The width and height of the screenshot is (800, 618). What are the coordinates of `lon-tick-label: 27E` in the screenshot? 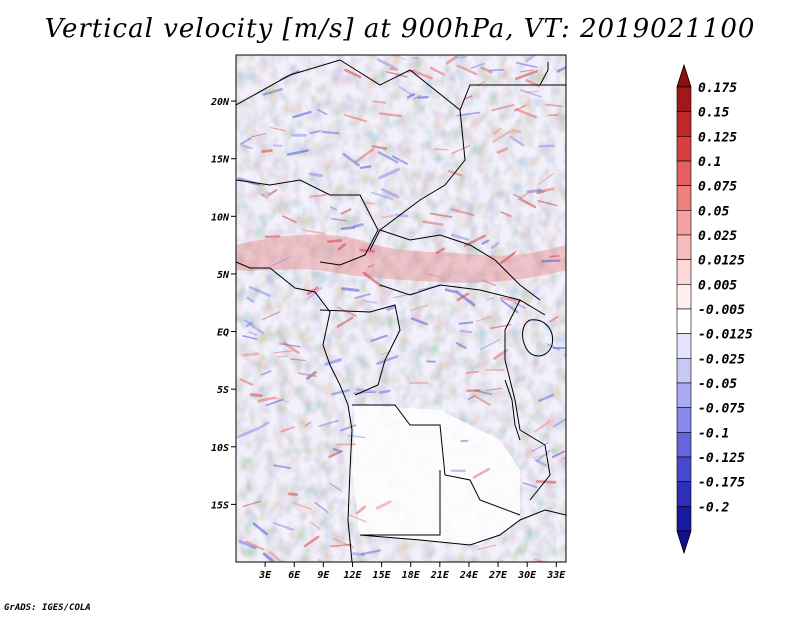 It's located at (498, 575).